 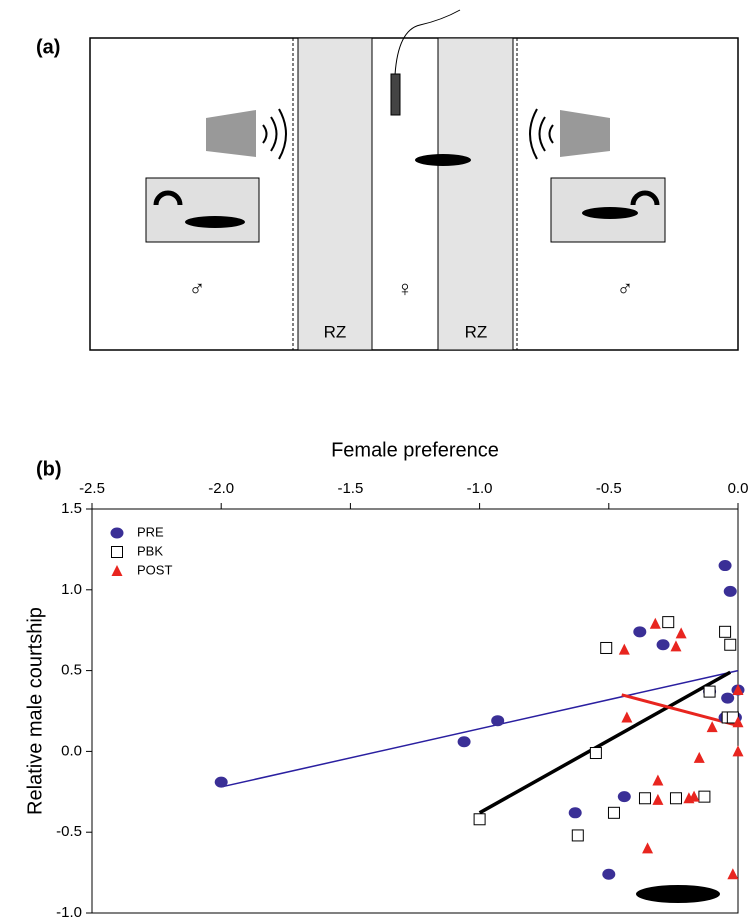 What do you see at coordinates (48, 47) in the screenshot?
I see `panel-label: (a)` at bounding box center [48, 47].